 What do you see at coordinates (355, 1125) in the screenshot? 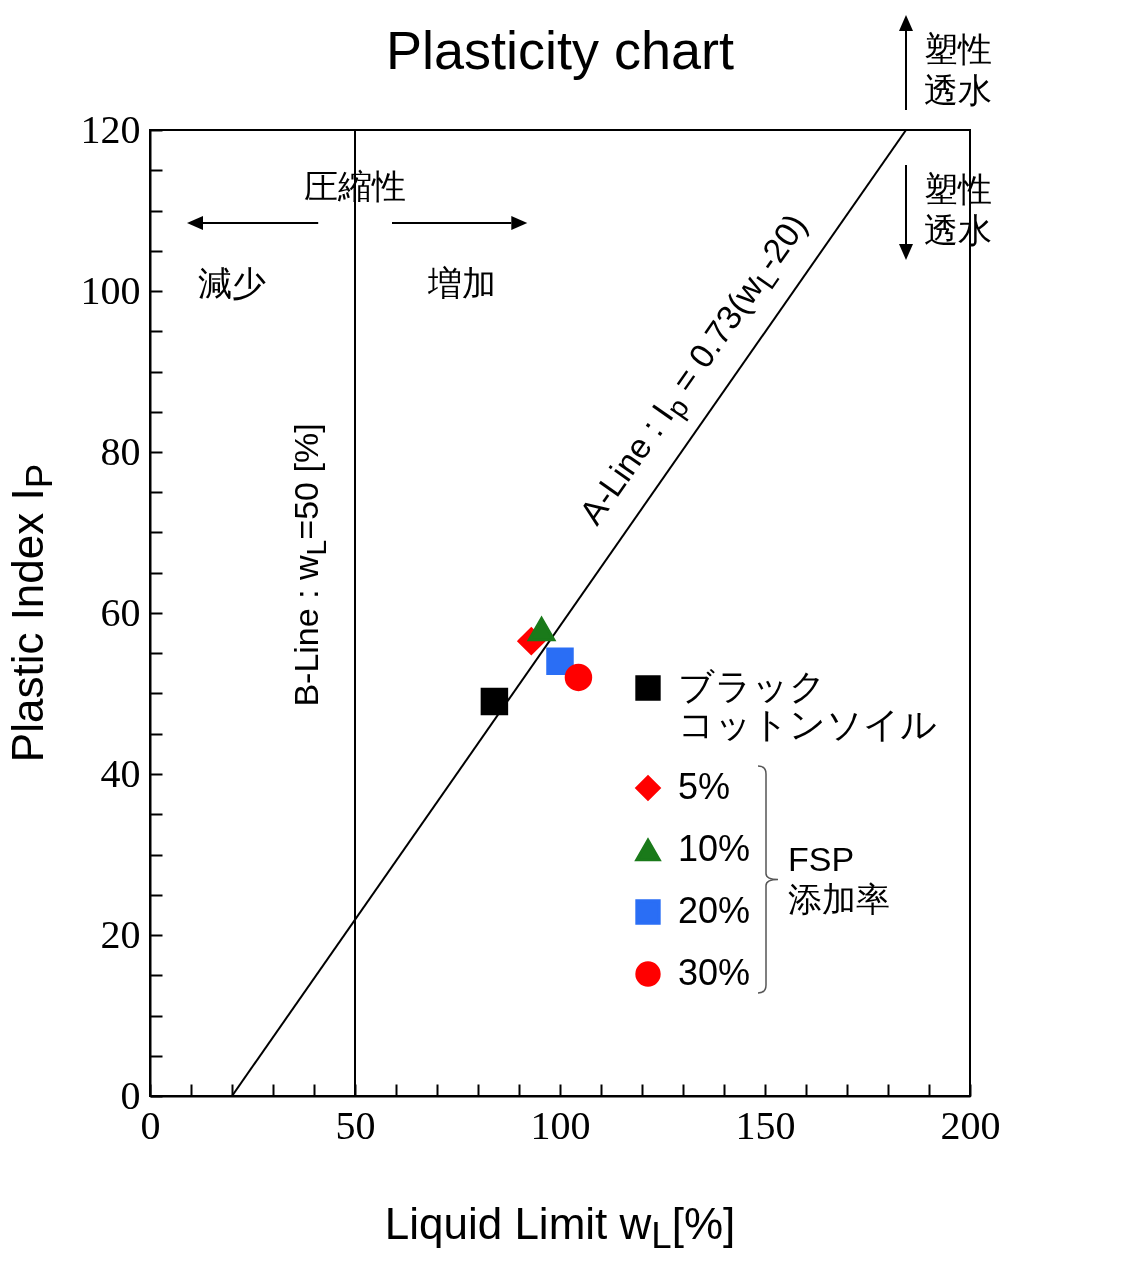
I see `x-tick-label: 50` at bounding box center [355, 1125].